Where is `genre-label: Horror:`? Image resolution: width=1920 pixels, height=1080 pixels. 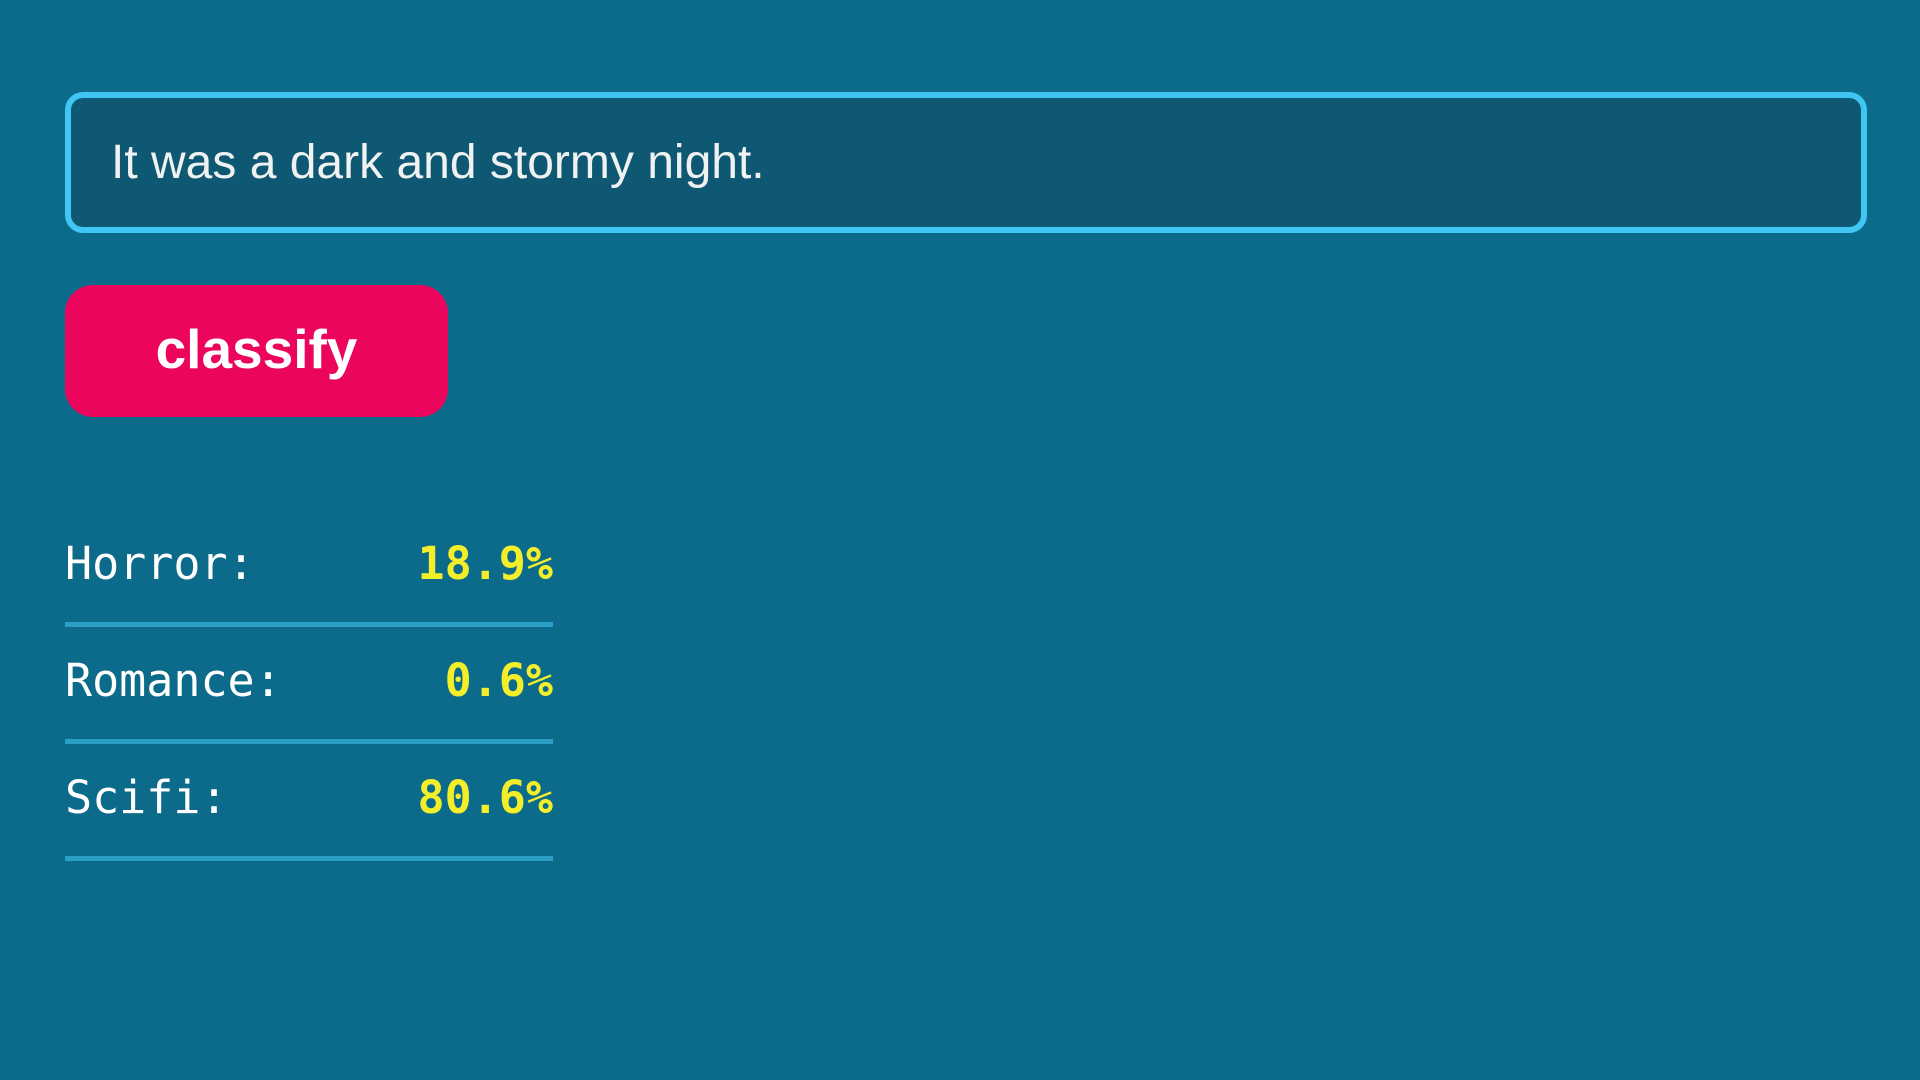
genre-label: Horror: is located at coordinates (160, 563).